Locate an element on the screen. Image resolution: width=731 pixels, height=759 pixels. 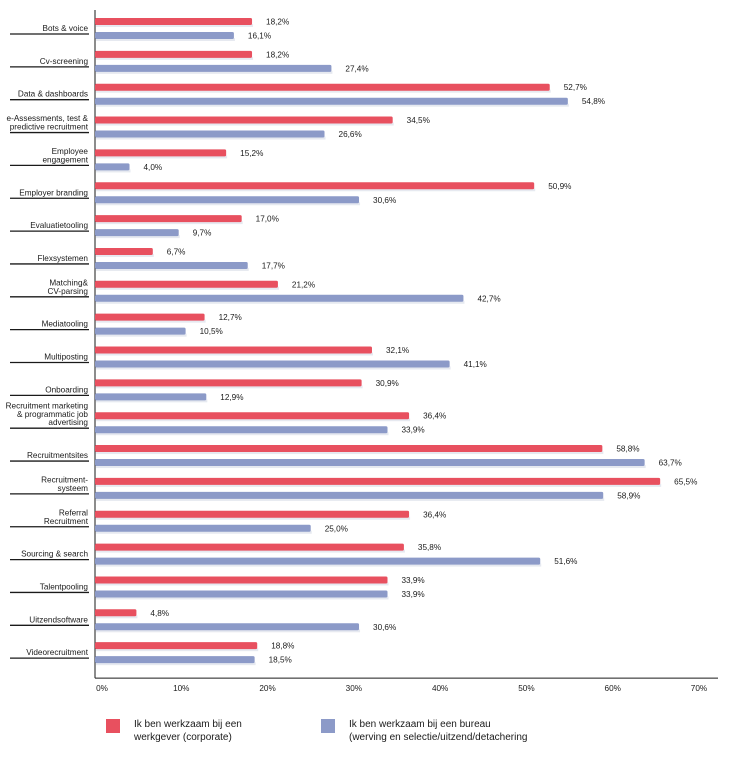
data-label: 27,4% is located at coordinates (356, 68).